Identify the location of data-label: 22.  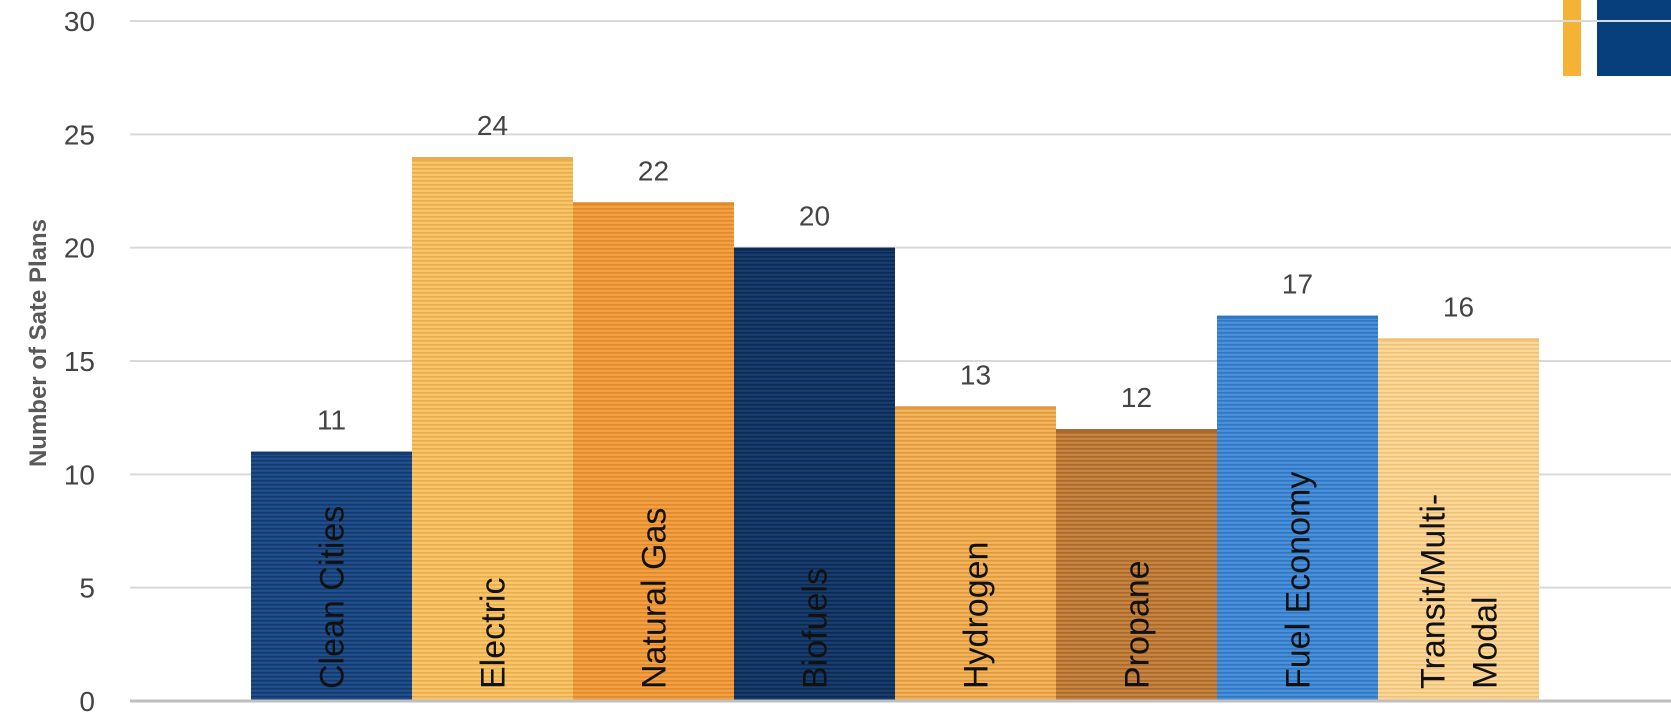
(653, 170).